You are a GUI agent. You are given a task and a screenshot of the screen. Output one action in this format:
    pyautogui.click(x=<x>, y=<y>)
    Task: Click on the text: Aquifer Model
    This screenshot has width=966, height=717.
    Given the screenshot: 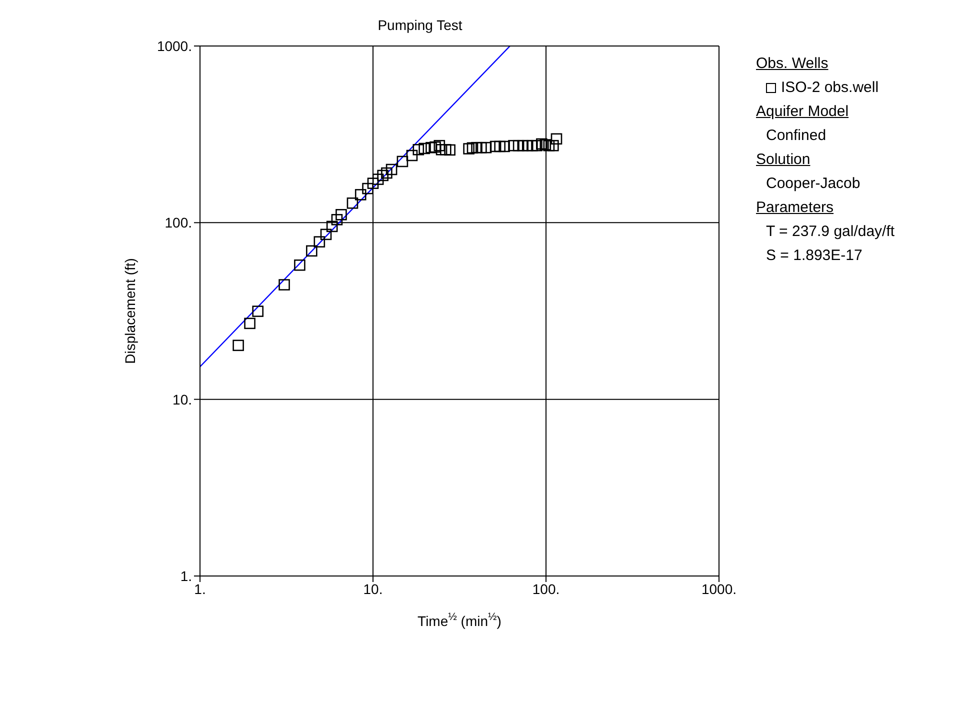 What is the action you would take?
    pyautogui.click(x=803, y=112)
    